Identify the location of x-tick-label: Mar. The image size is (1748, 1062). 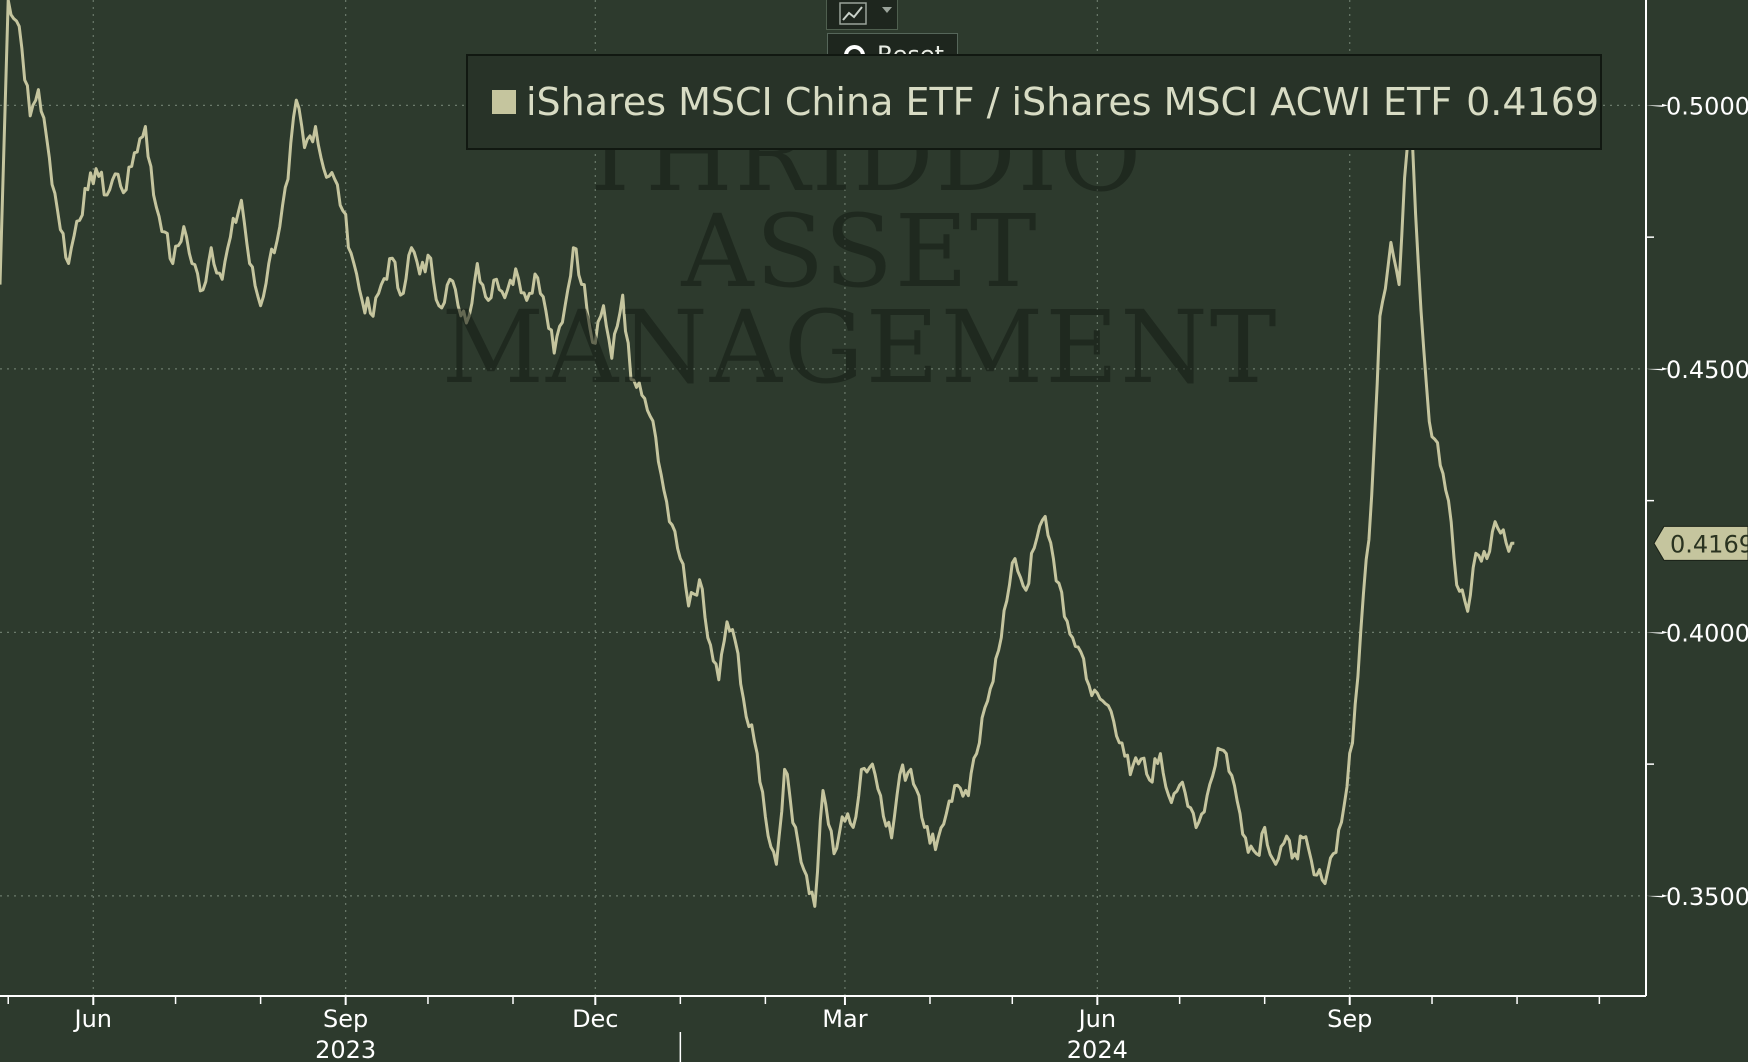
(844, 1019).